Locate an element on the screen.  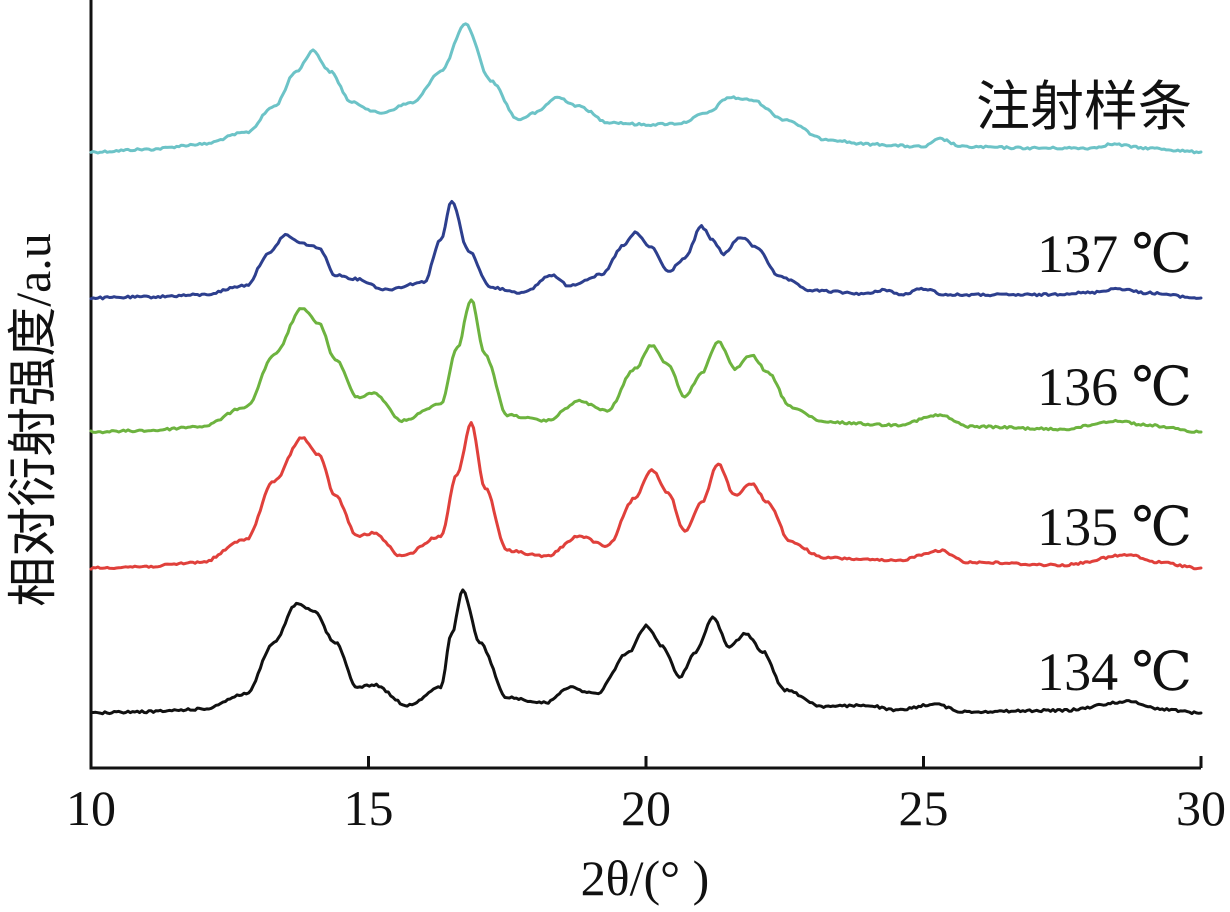
series-label-0: 注射样条 is located at coordinates (1084, 107).